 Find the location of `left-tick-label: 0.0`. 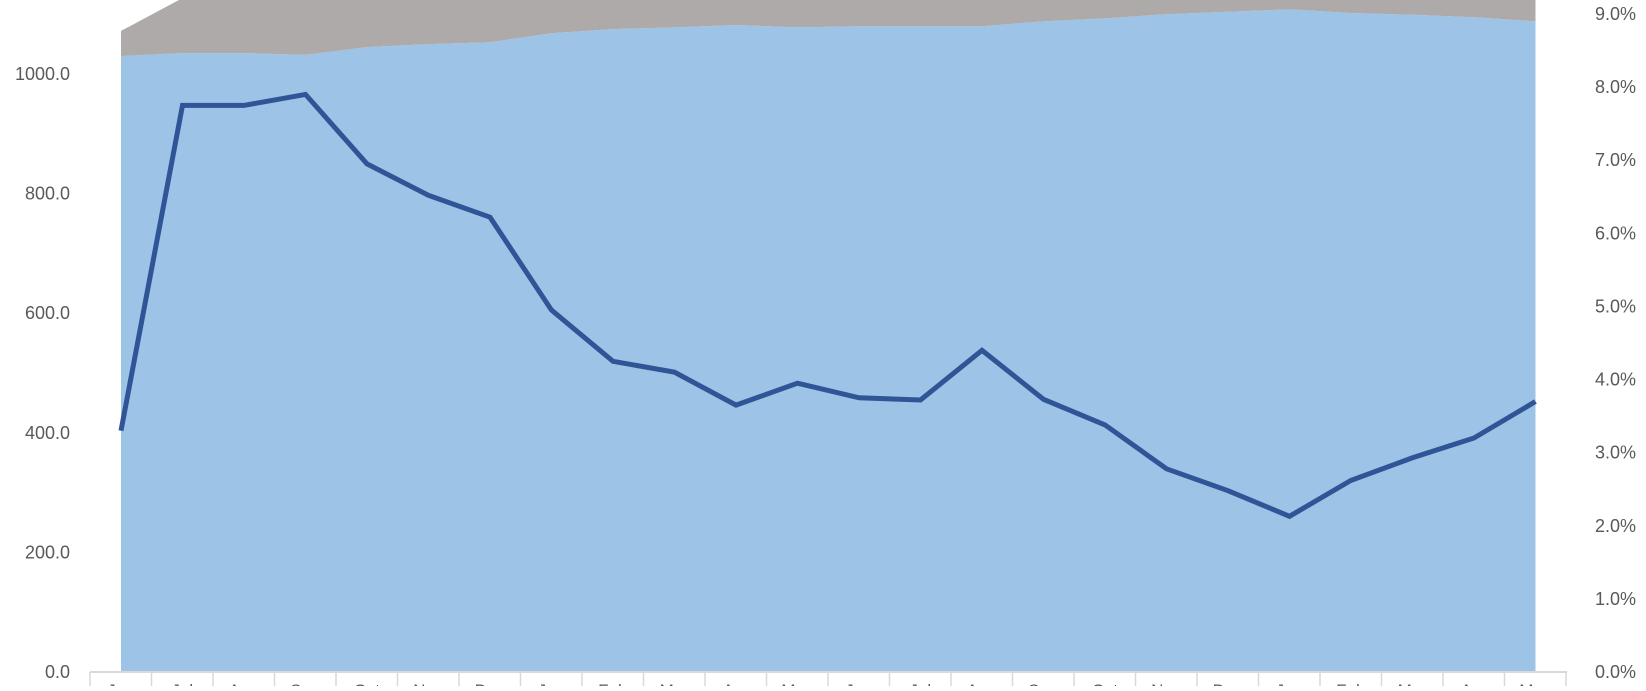

left-tick-label: 0.0 is located at coordinates (57, 672).